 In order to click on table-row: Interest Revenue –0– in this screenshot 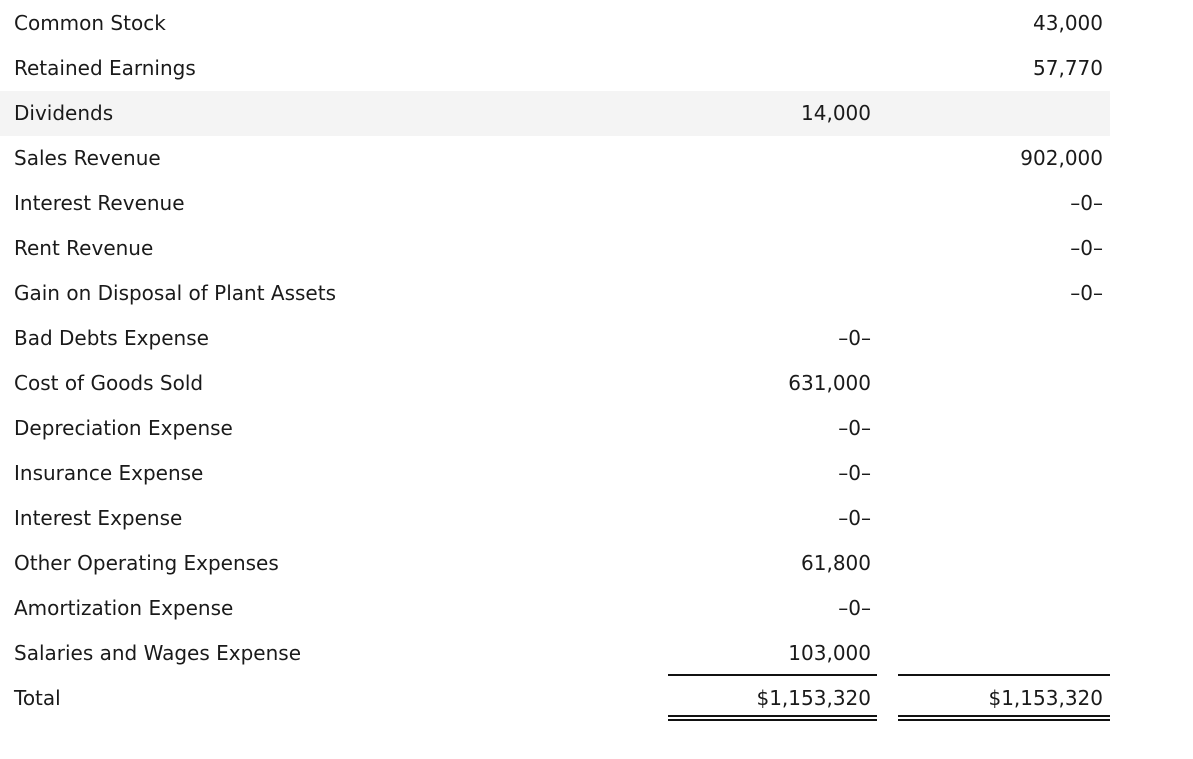, I will do `click(555, 203)`.